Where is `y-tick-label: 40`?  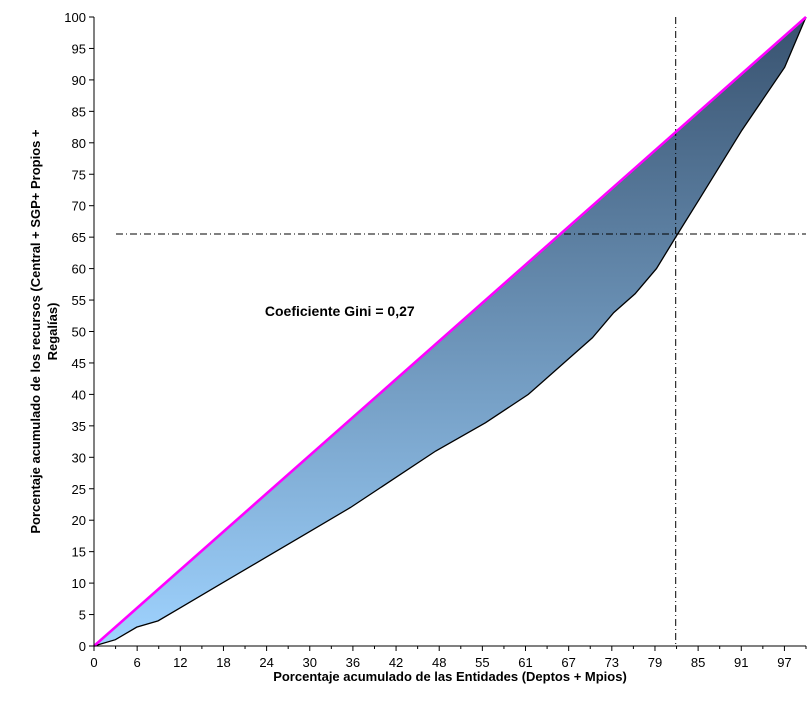 y-tick-label: 40 is located at coordinates (79, 394).